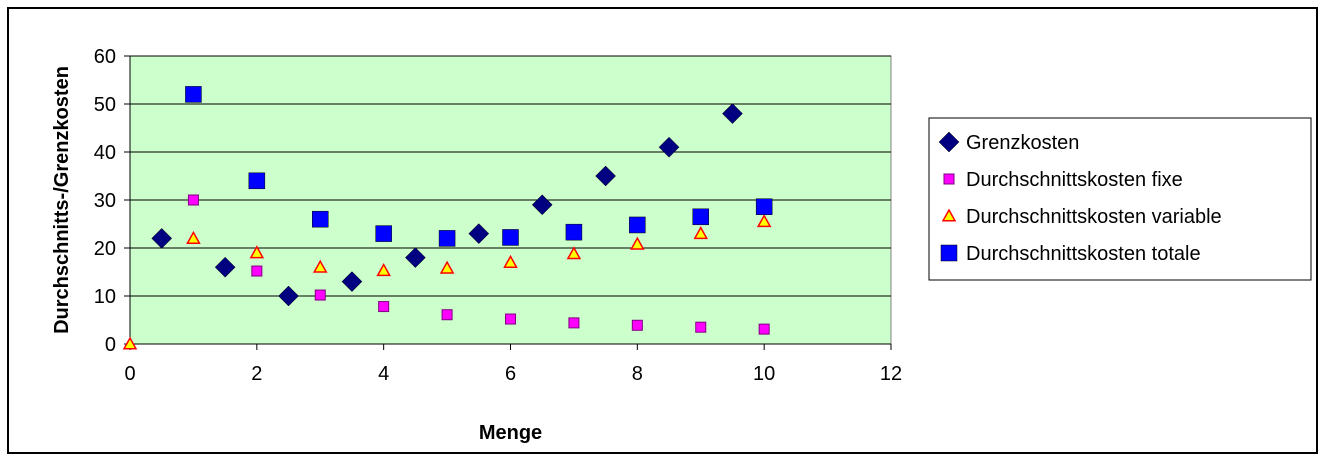 The image size is (1329, 461). Describe the element at coordinates (1022, 143) in the screenshot. I see `legend-label: Grenzkosten` at that location.